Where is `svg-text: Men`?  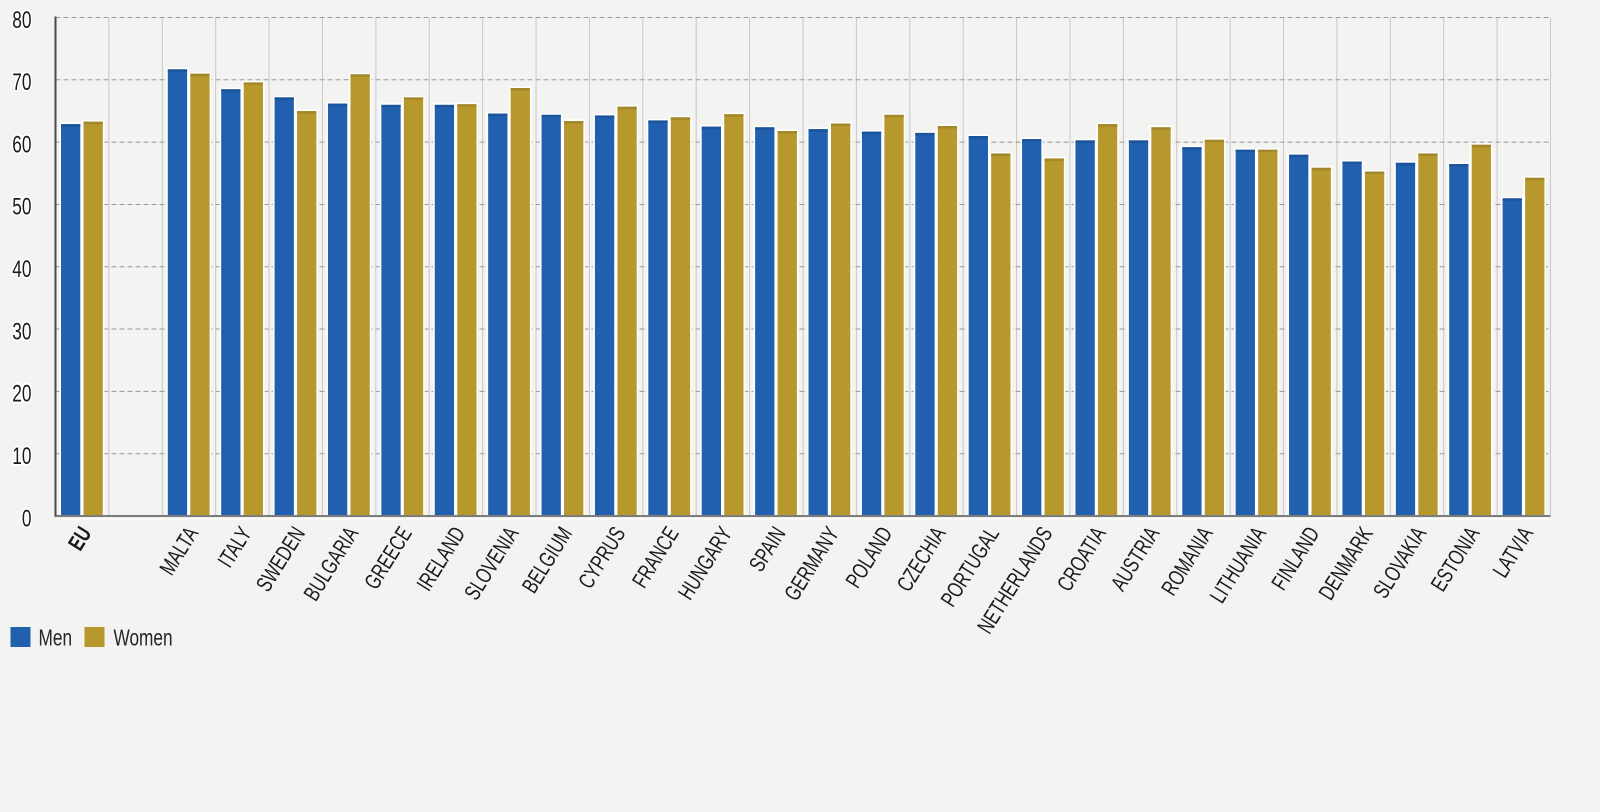 svg-text: Men is located at coordinates (56, 638).